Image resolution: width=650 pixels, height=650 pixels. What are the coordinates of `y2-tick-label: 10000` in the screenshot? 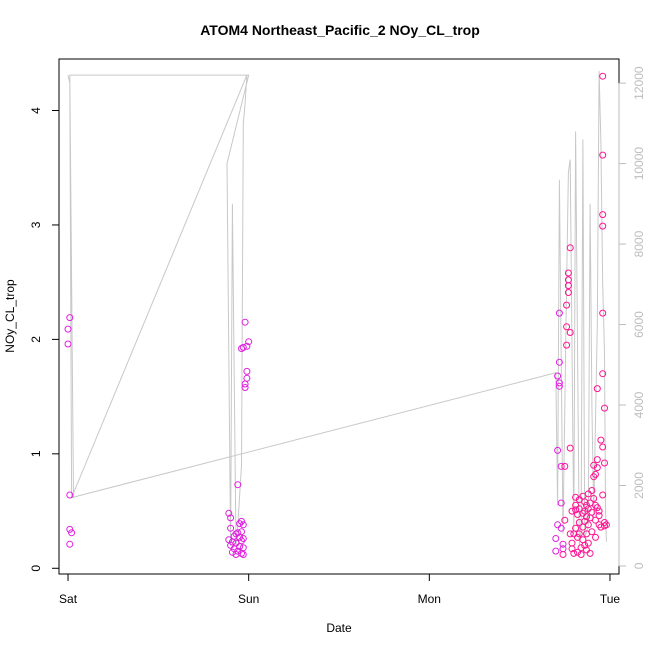 It's located at (639, 164).